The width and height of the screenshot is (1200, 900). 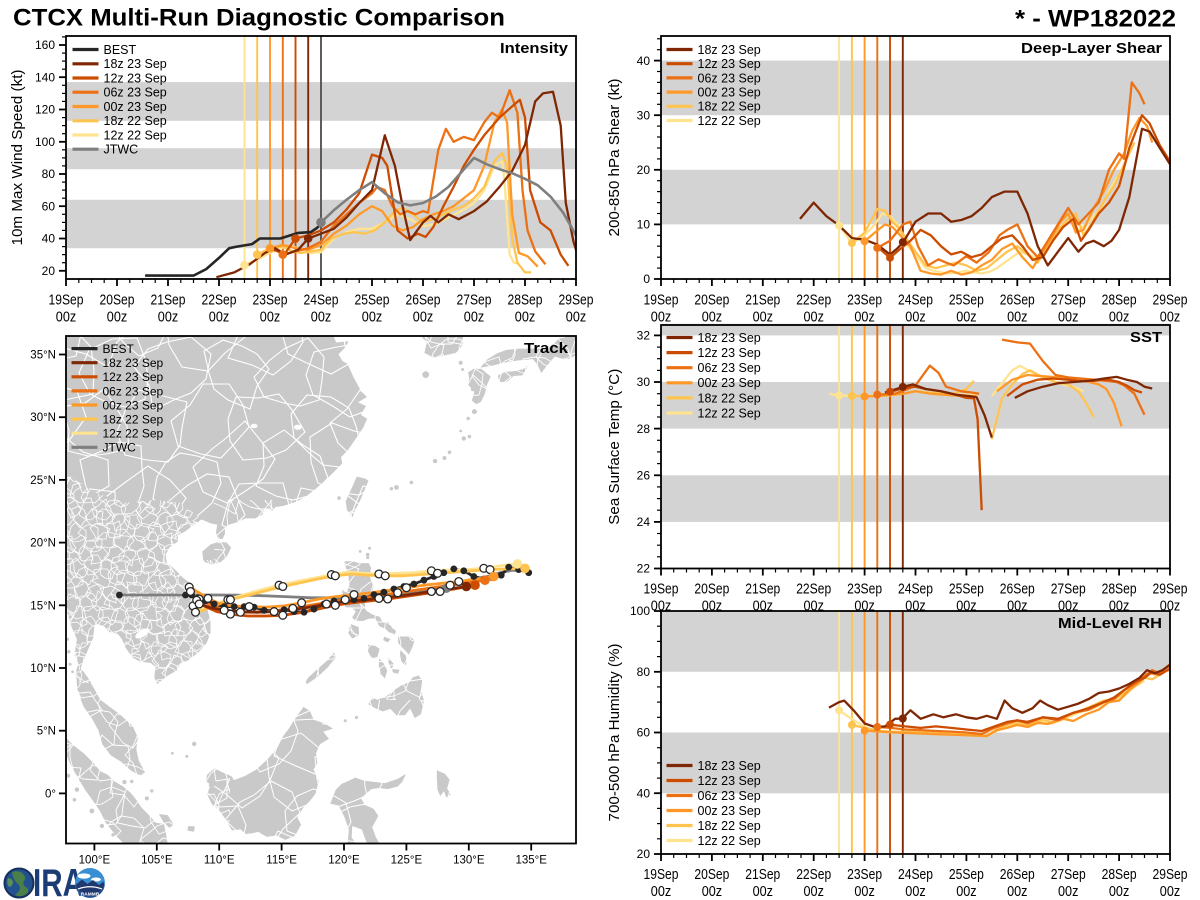 What do you see at coordinates (18, 158) in the screenshot?
I see `svg-text: 10m Max Wind Speed (kt)` at bounding box center [18, 158].